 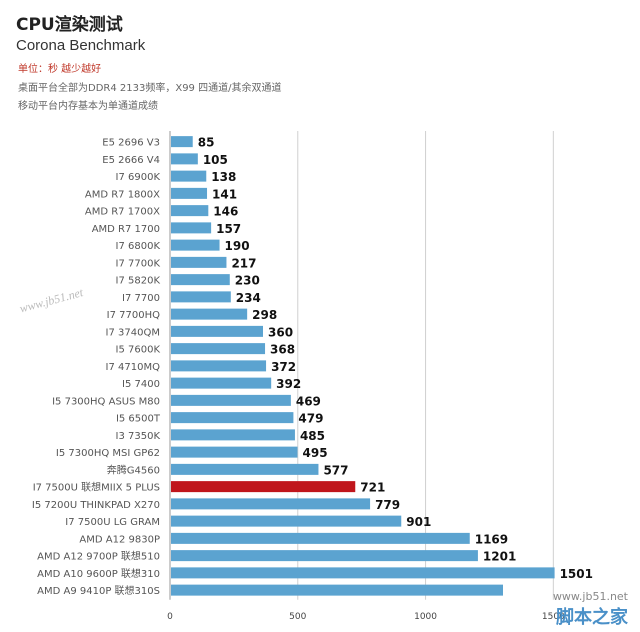 I want to click on x-tick-label: 1000, so click(x=425, y=617).